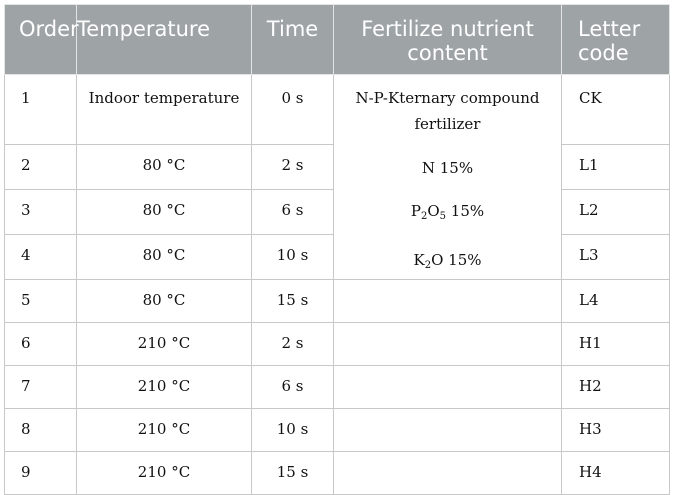 Image resolution: width=673 pixels, height=495 pixels. I want to click on table-row: 9 210 °C 15 s H4, so click(337, 473).